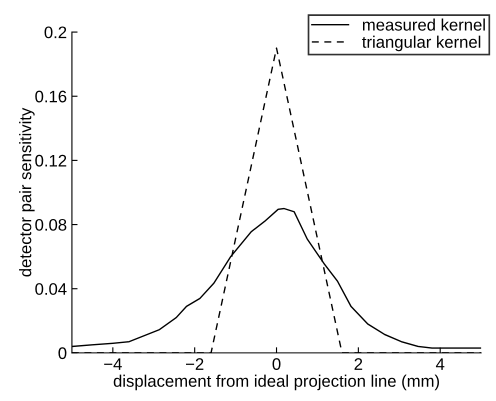  Describe the element at coordinates (50, 96) in the screenshot. I see `y-tick-label: 0.16` at that location.